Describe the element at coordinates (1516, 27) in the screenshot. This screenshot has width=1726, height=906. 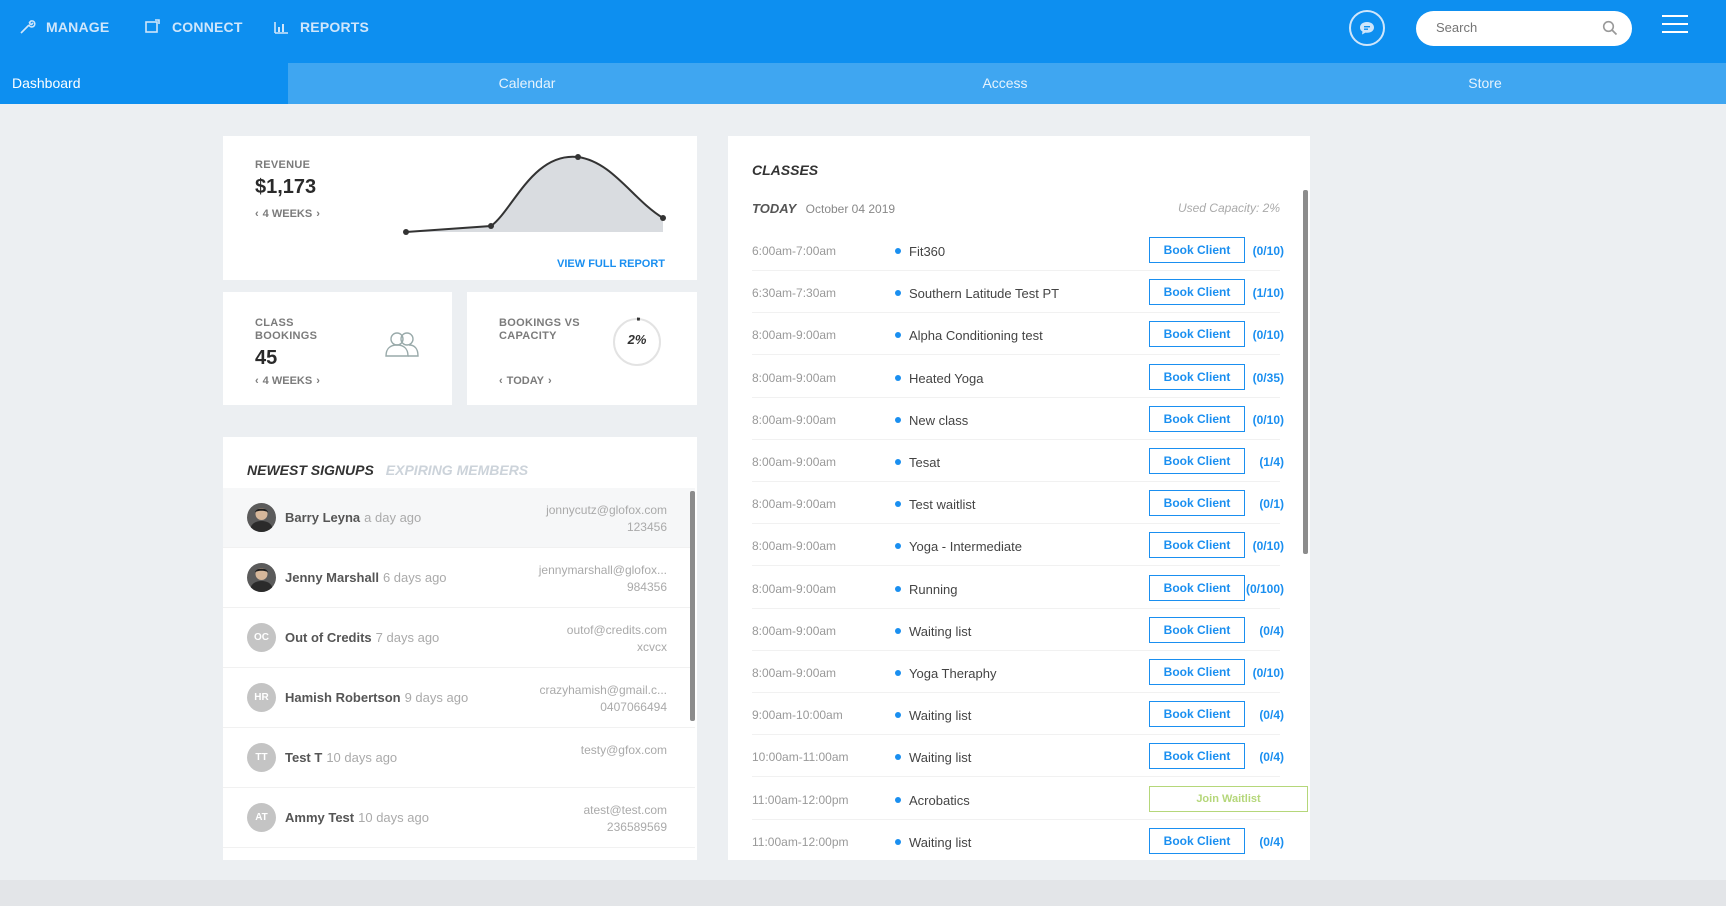
I see `search-input` at that location.